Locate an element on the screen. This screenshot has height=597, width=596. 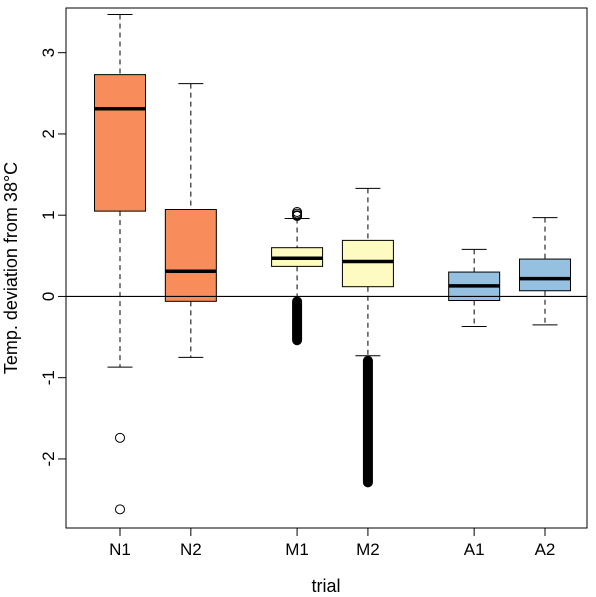
box-m1 is located at coordinates (297, 276).